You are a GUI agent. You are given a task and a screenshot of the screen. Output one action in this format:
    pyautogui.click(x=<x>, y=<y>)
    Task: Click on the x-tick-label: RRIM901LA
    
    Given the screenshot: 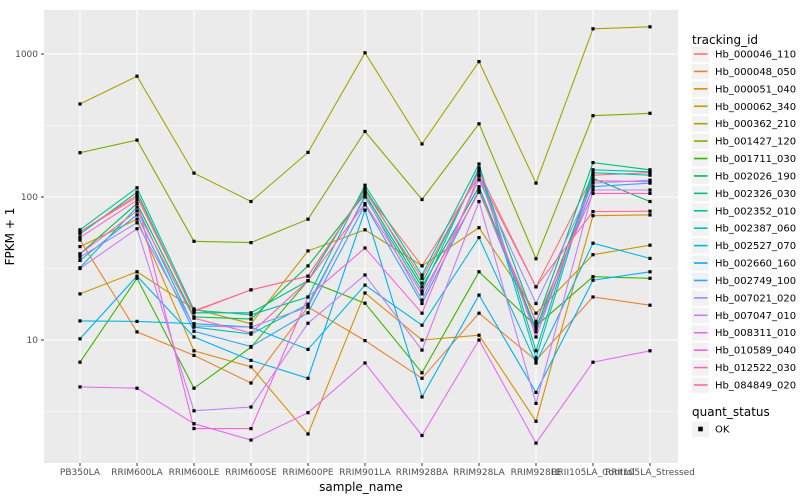 What is the action you would take?
    pyautogui.click(x=365, y=473)
    